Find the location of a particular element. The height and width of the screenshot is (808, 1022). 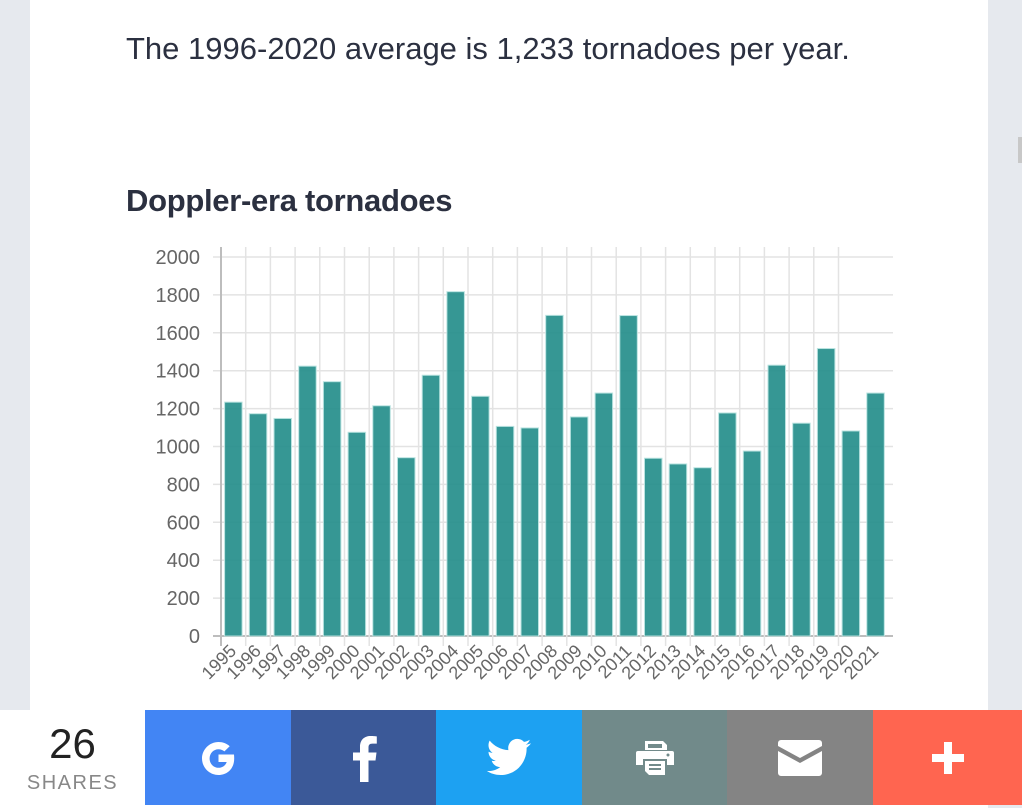

bar-1996 is located at coordinates (258, 525).